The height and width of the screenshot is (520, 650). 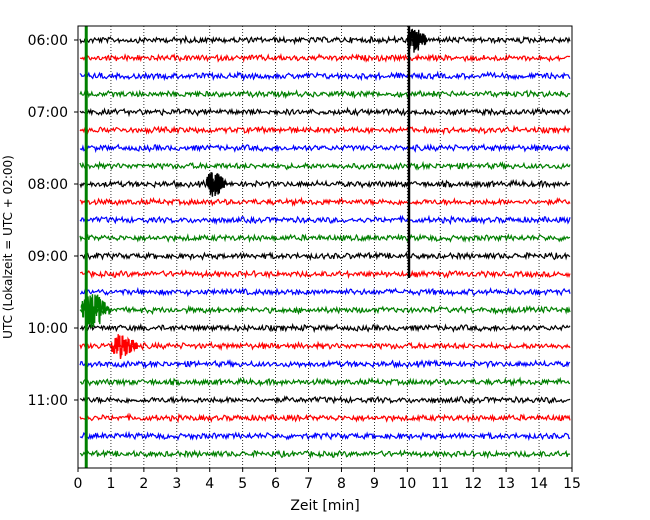 I want to click on x-axis-ticks: 0 1 2 3 4 5 6 7 8 9 10 11 12 13 14 15, so click(x=327, y=480).